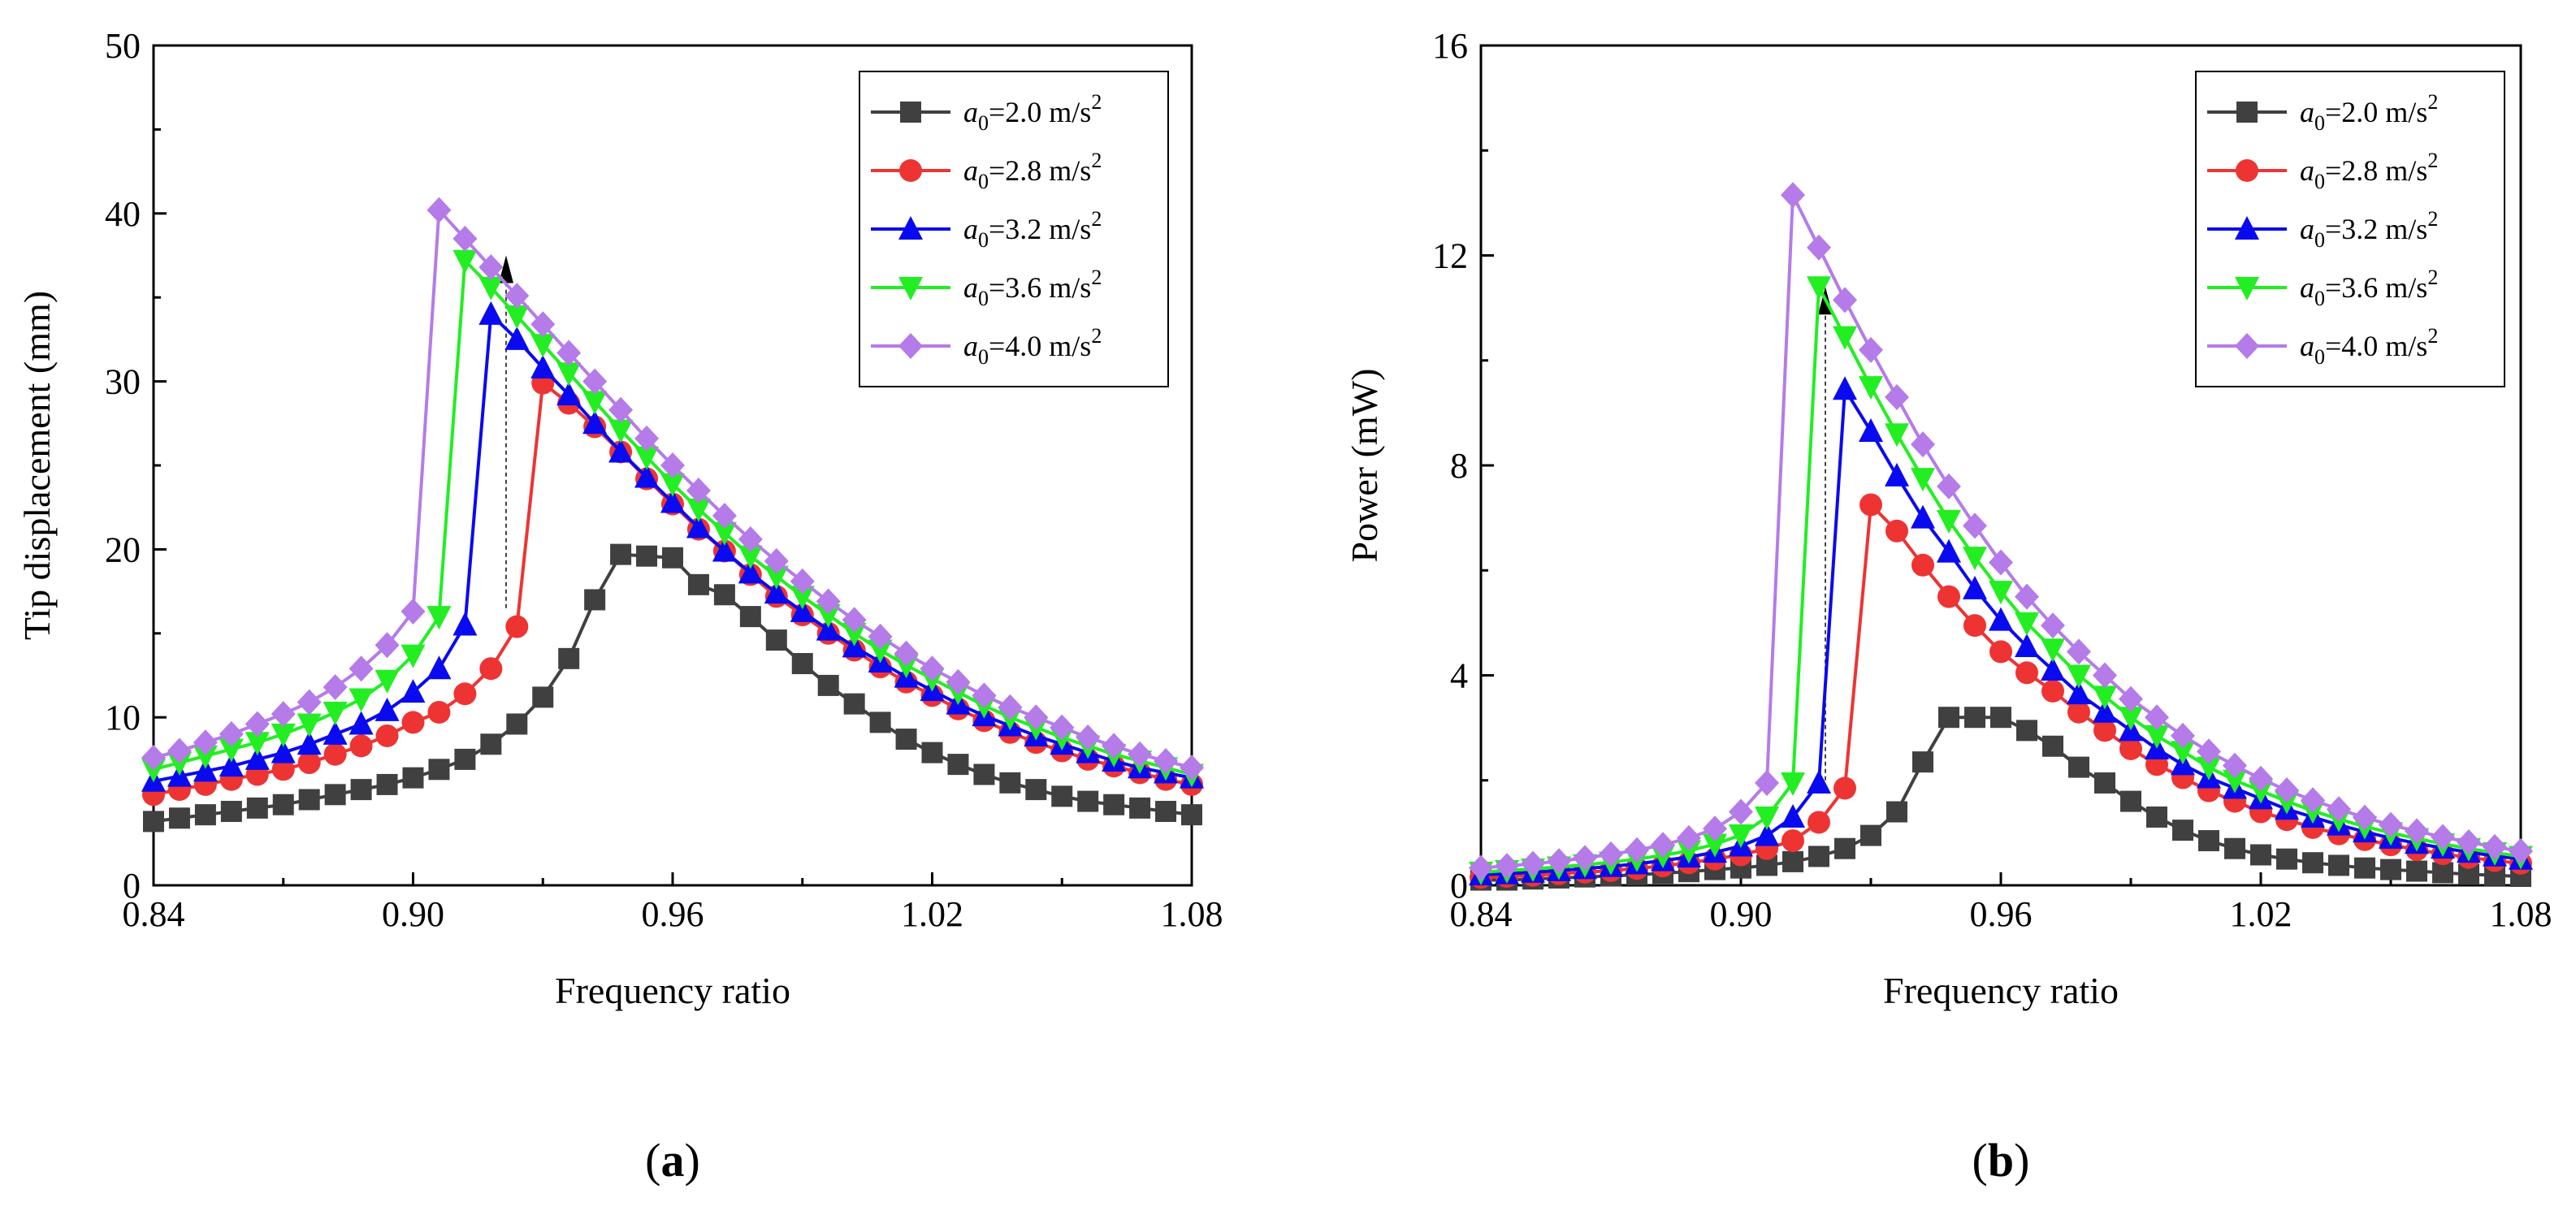  What do you see at coordinates (672, 990) in the screenshot?
I see `x-axis-title: Frequency ratio` at bounding box center [672, 990].